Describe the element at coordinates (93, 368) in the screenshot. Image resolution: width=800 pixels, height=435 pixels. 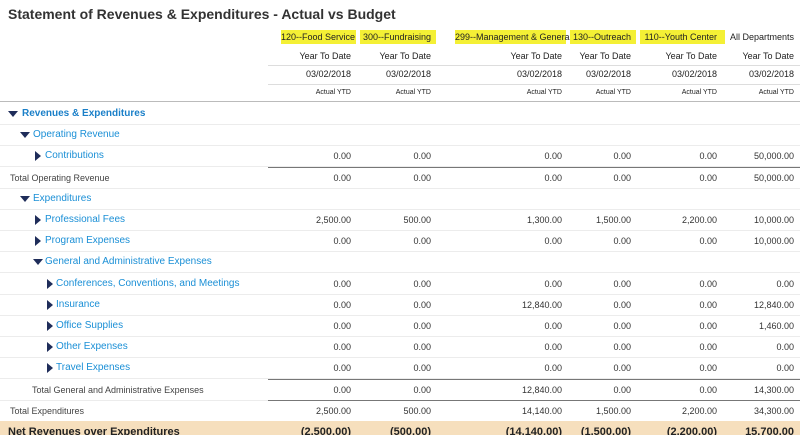
I see `row-link: Travel Expenses` at that location.